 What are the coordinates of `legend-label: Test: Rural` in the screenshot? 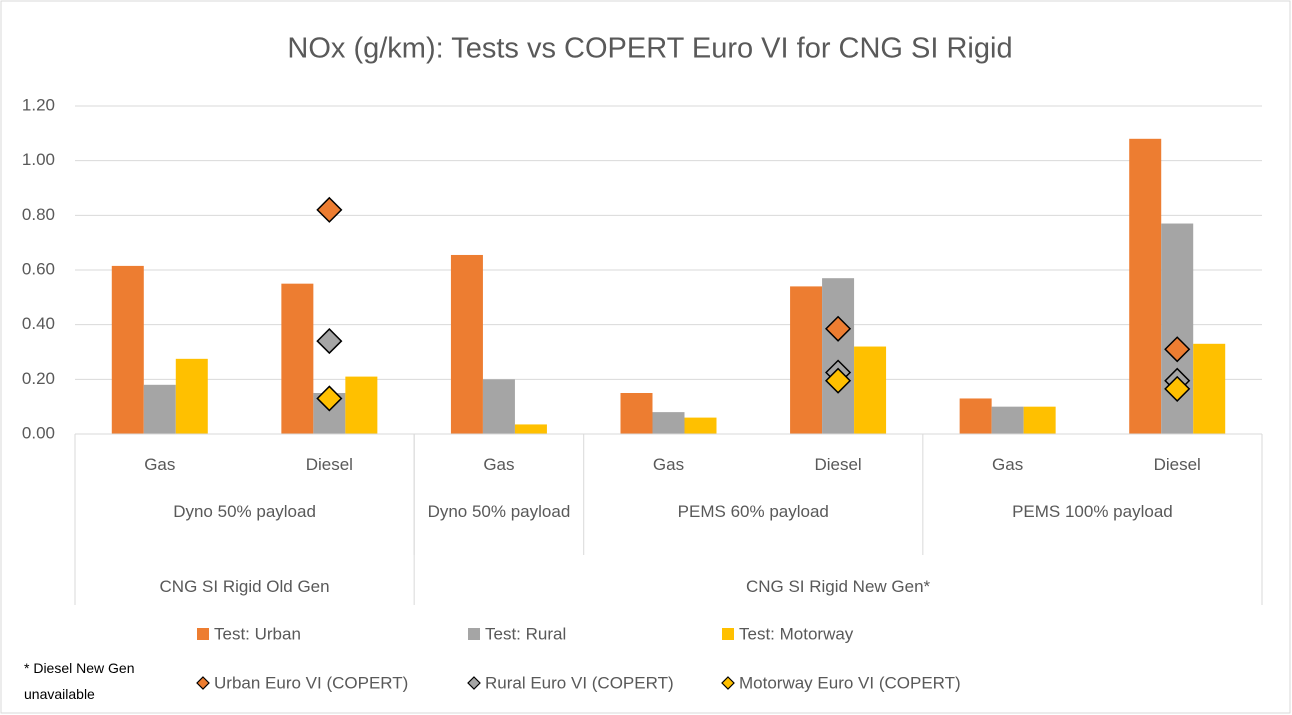 It's located at (525, 633).